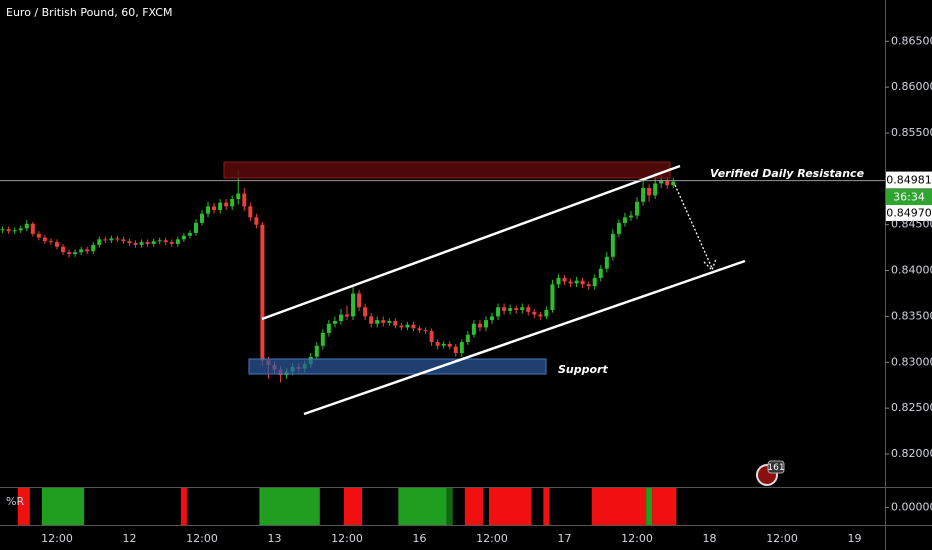 The image size is (932, 550). What do you see at coordinates (693, 226) in the screenshot?
I see `projection-arrow` at bounding box center [693, 226].